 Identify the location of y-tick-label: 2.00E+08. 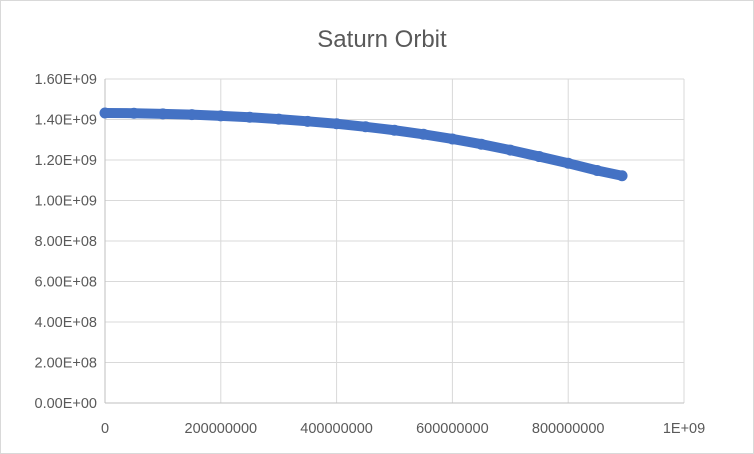
(66, 364).